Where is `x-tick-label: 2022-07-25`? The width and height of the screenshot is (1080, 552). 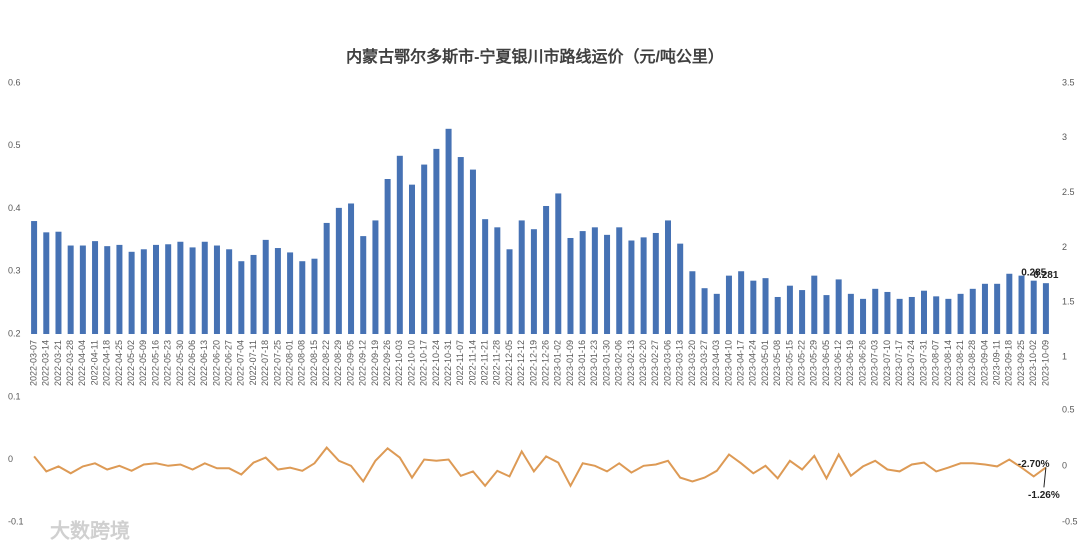 x-tick-label: 2022-07-25 is located at coordinates (277, 363).